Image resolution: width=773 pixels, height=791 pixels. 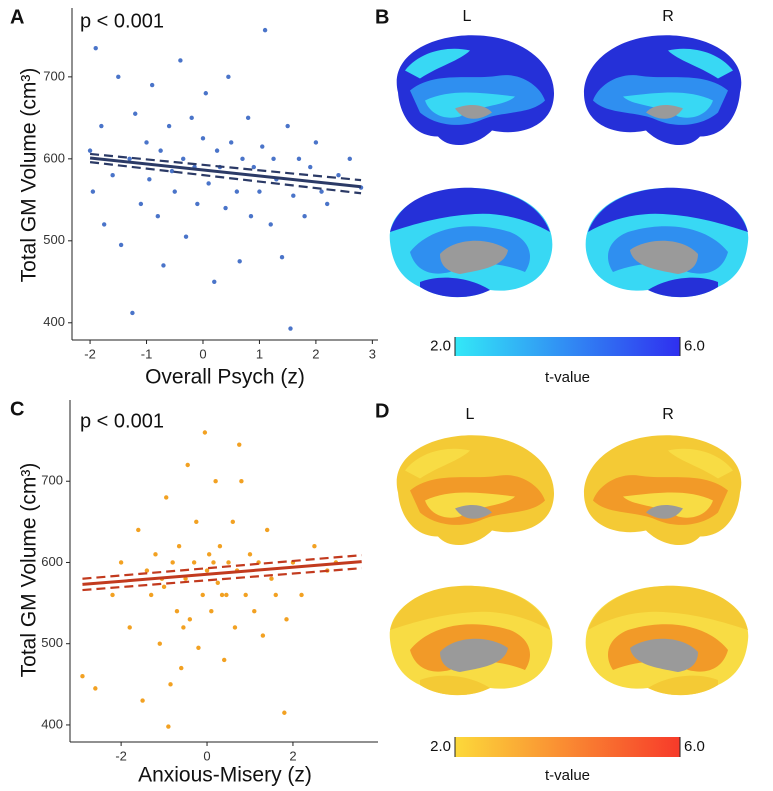 I want to click on colorbar-tick-label: 2.0, so click(x=440, y=746).